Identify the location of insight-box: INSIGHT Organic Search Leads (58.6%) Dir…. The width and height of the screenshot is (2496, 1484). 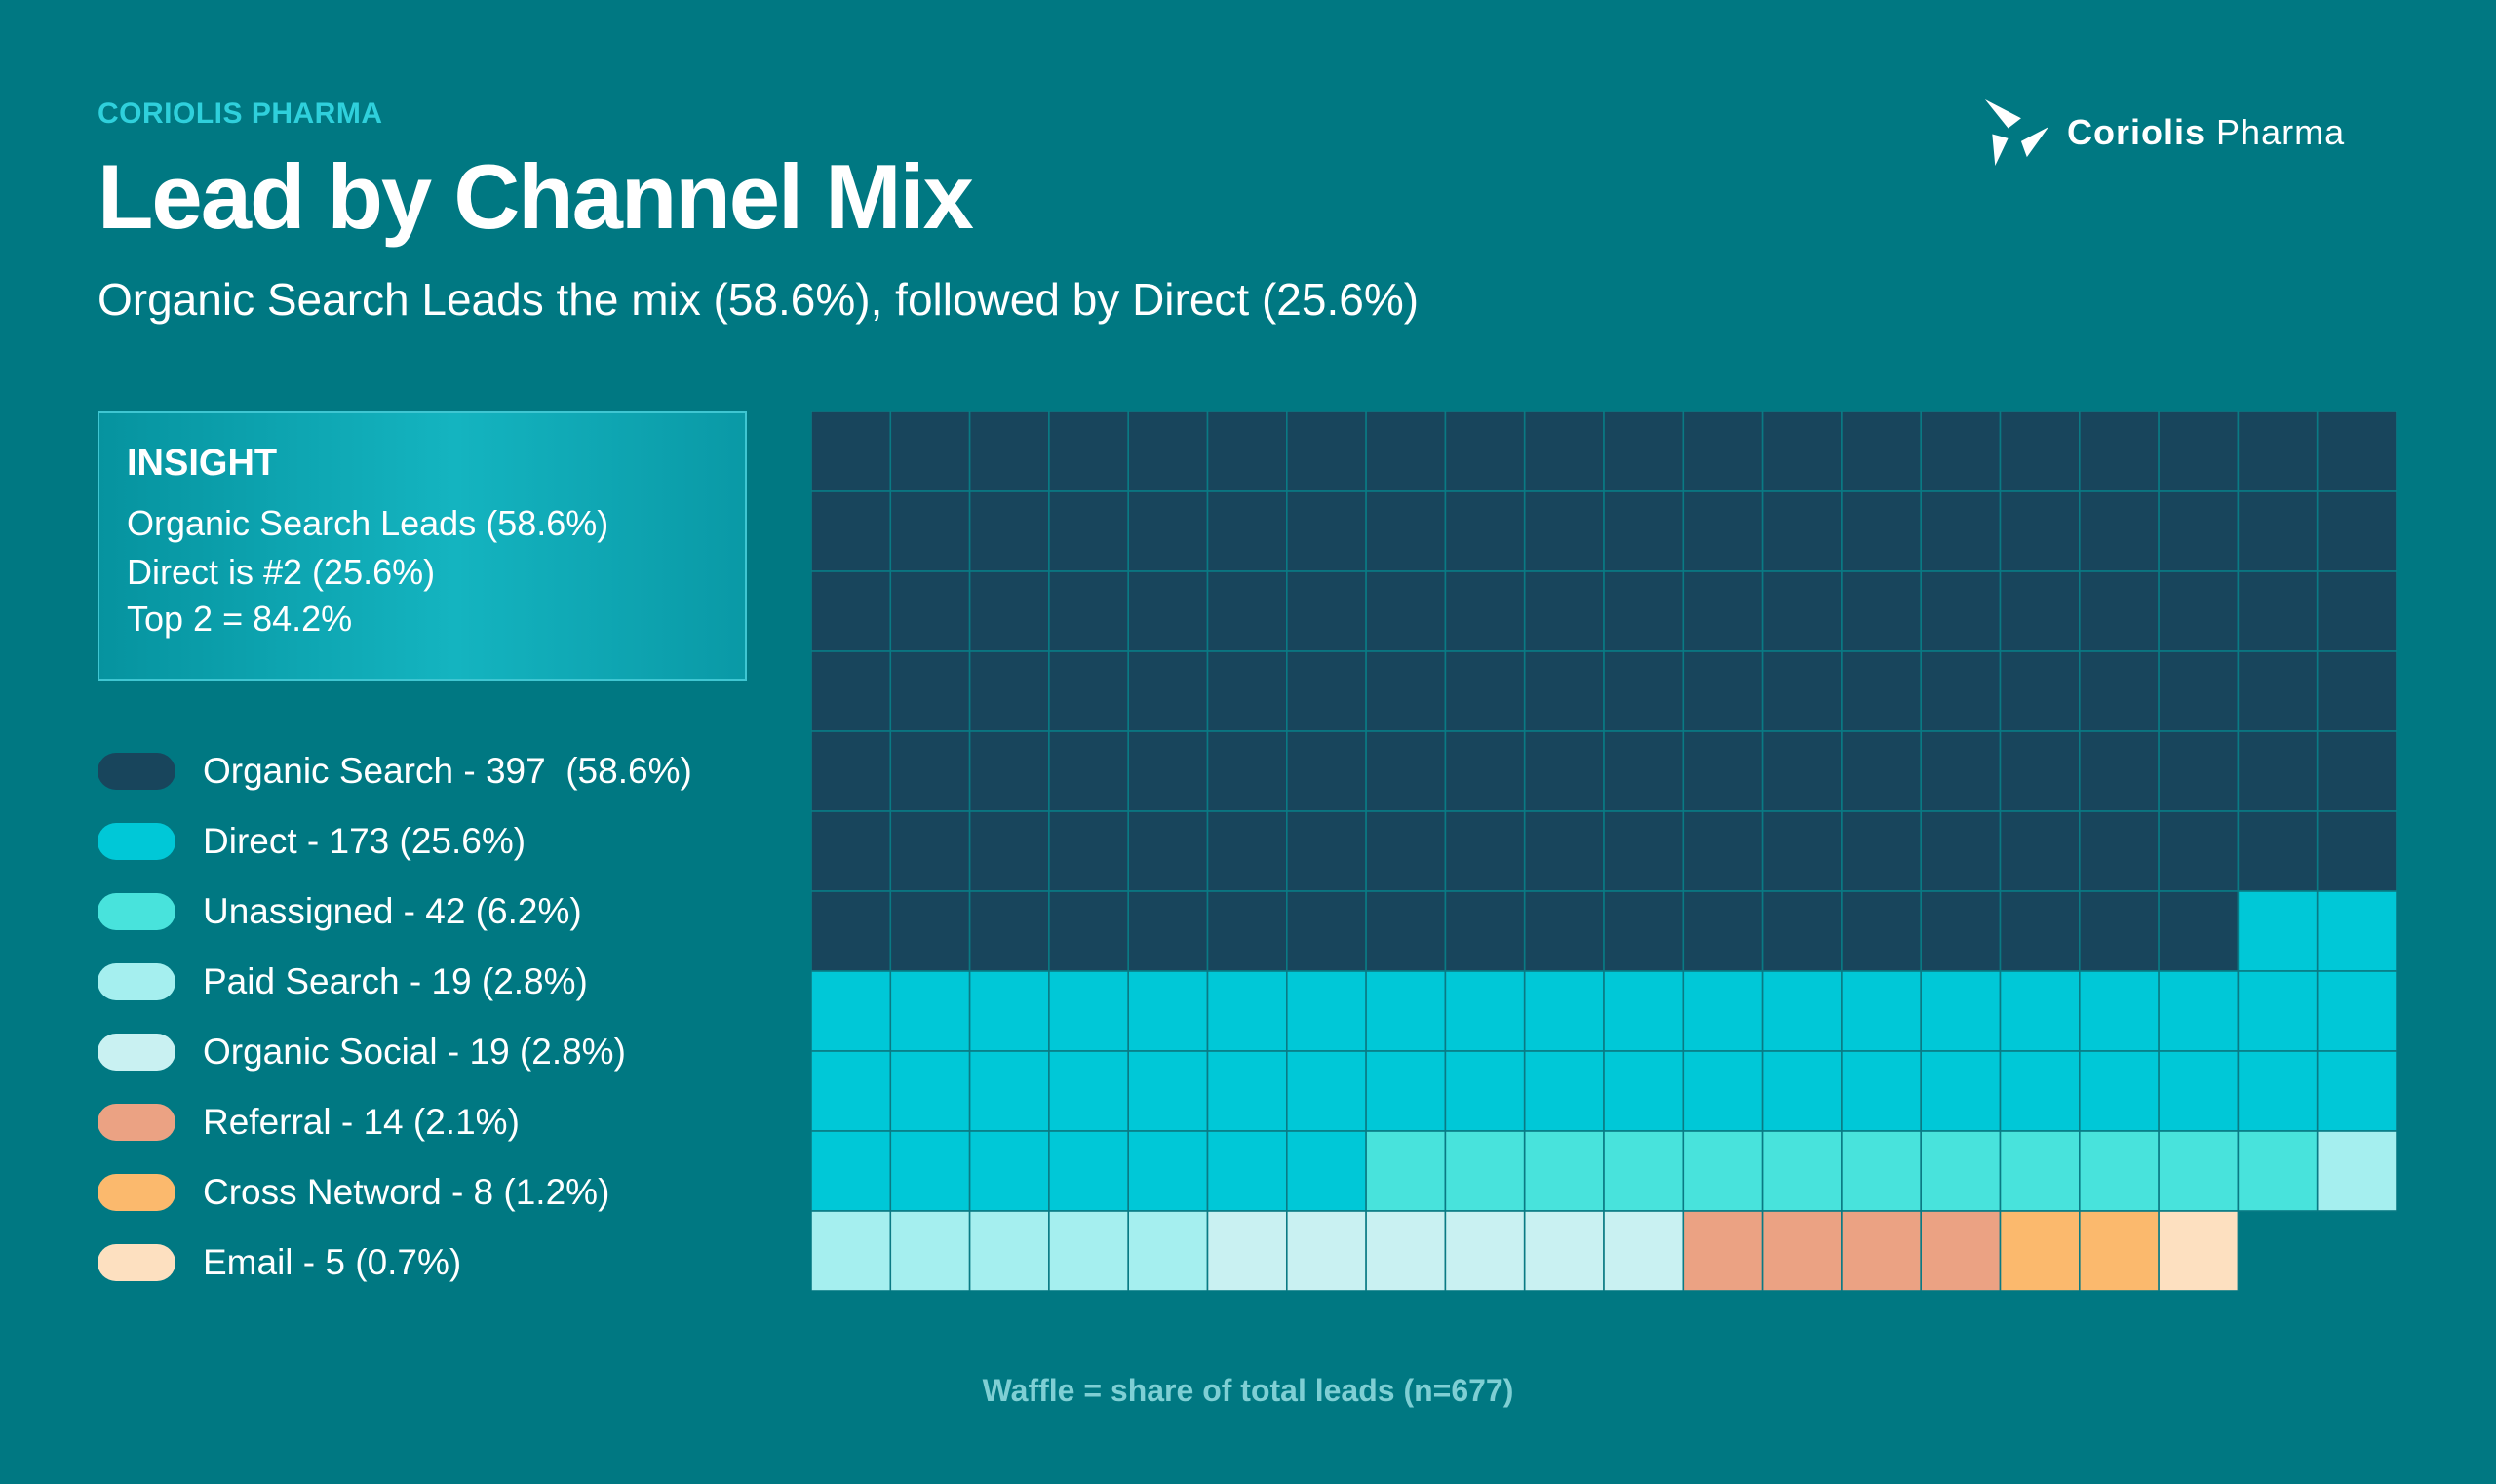
(422, 546).